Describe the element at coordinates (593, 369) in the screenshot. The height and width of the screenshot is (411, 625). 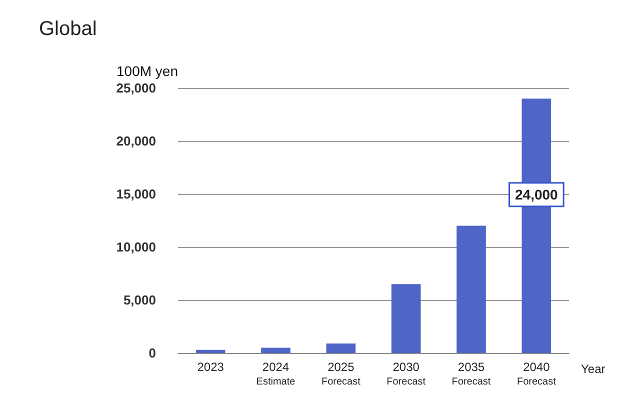
I see `x-axis-title: Year` at that location.